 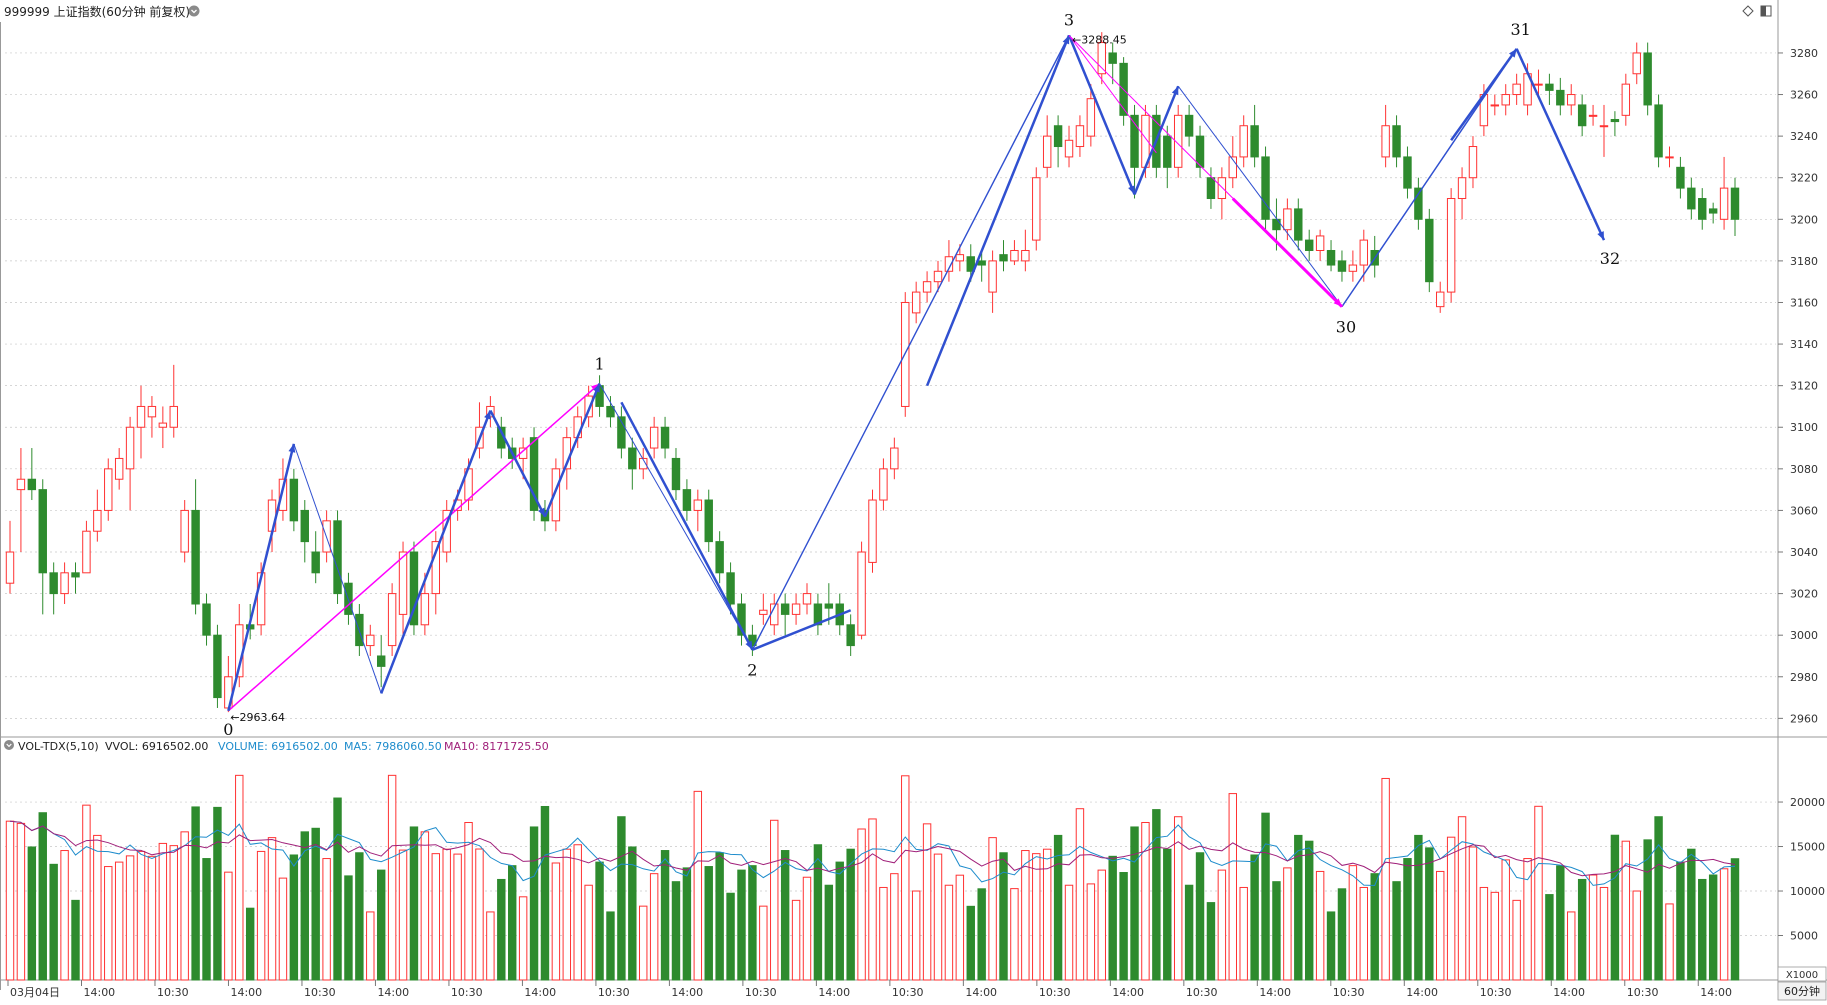 I want to click on volume-axis: 5000 10000 15000 20000, so click(x=1801, y=869).